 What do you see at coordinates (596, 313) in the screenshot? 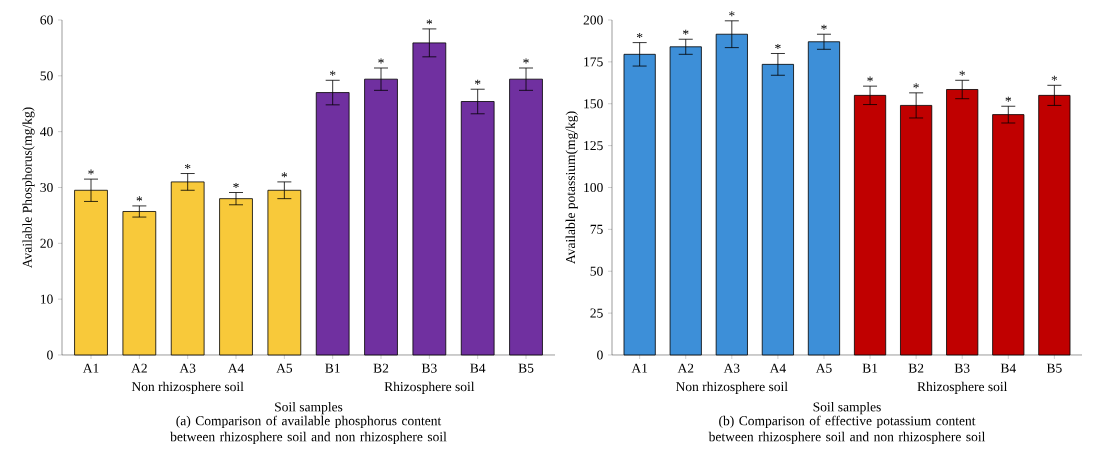
I see `y-tick-label: 25` at bounding box center [596, 313].